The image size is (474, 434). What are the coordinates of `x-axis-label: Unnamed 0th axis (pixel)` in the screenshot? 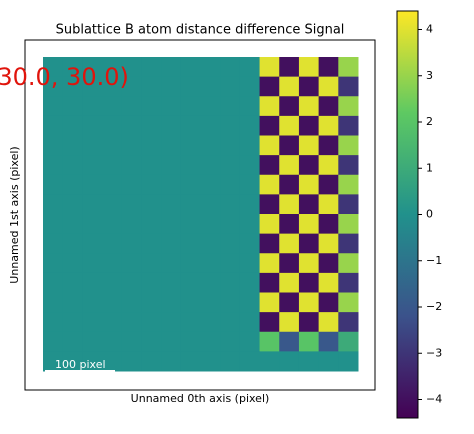 It's located at (200, 398).